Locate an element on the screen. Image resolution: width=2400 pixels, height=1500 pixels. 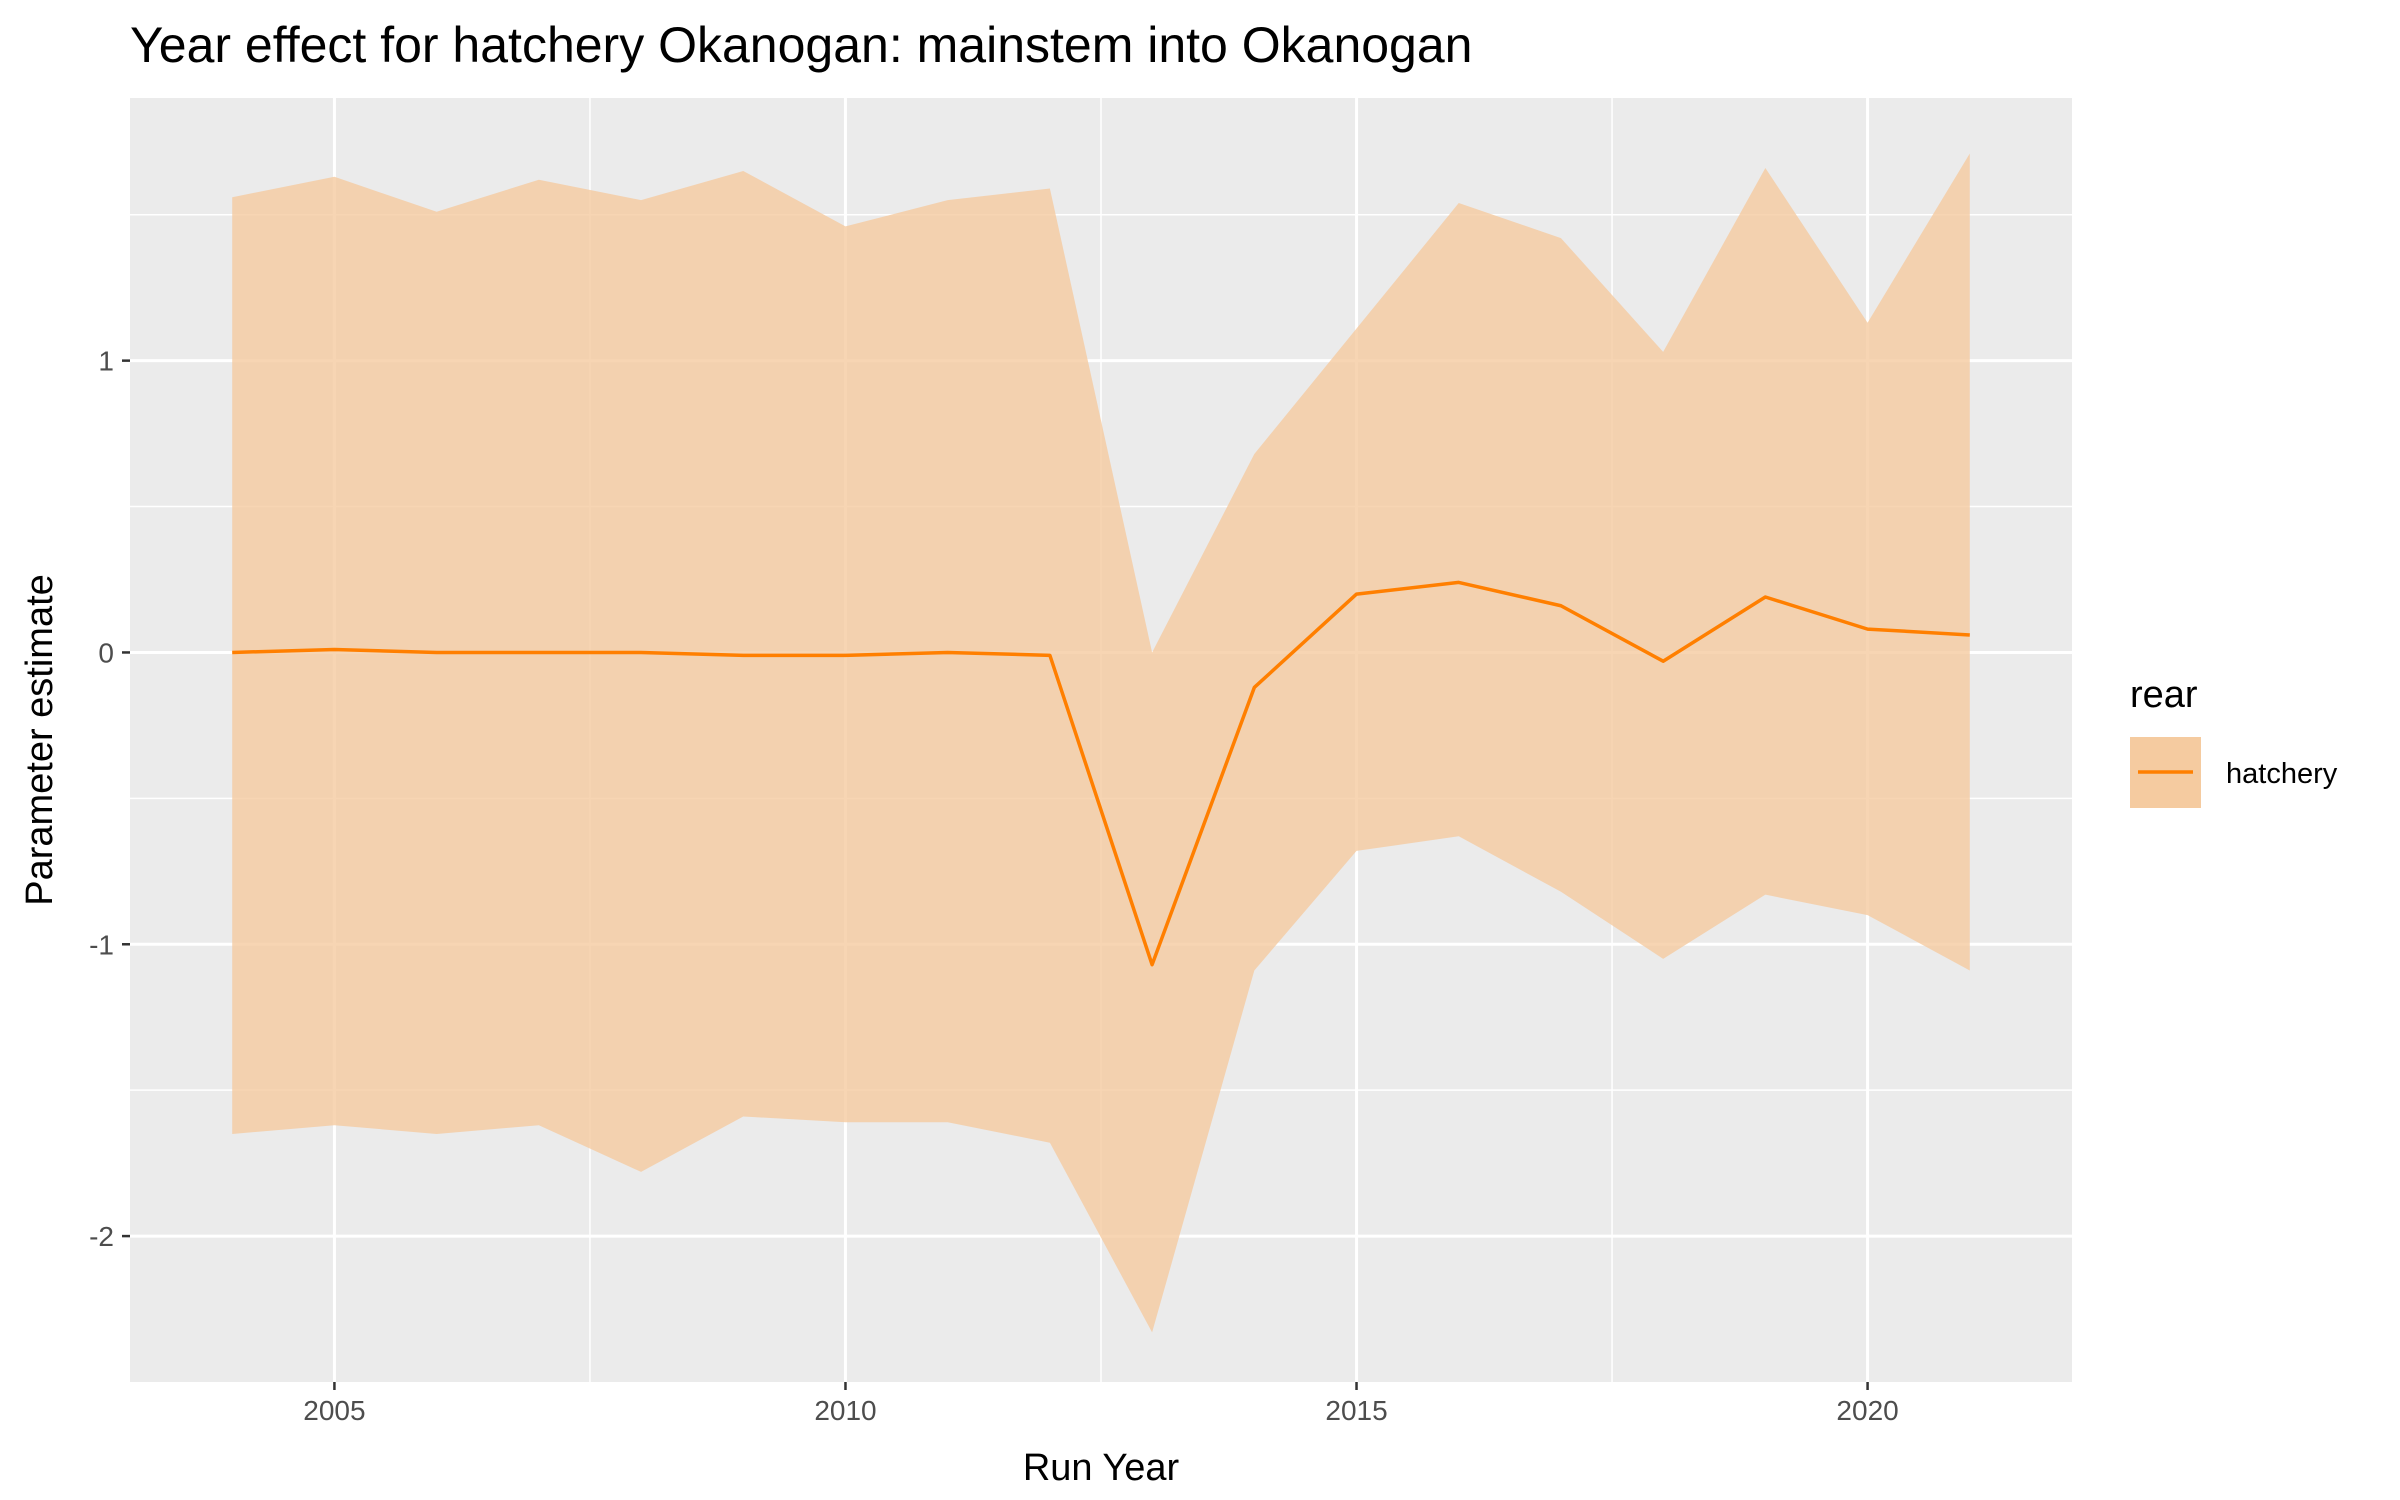
legend: rear hatchery is located at coordinates (2234, 741).